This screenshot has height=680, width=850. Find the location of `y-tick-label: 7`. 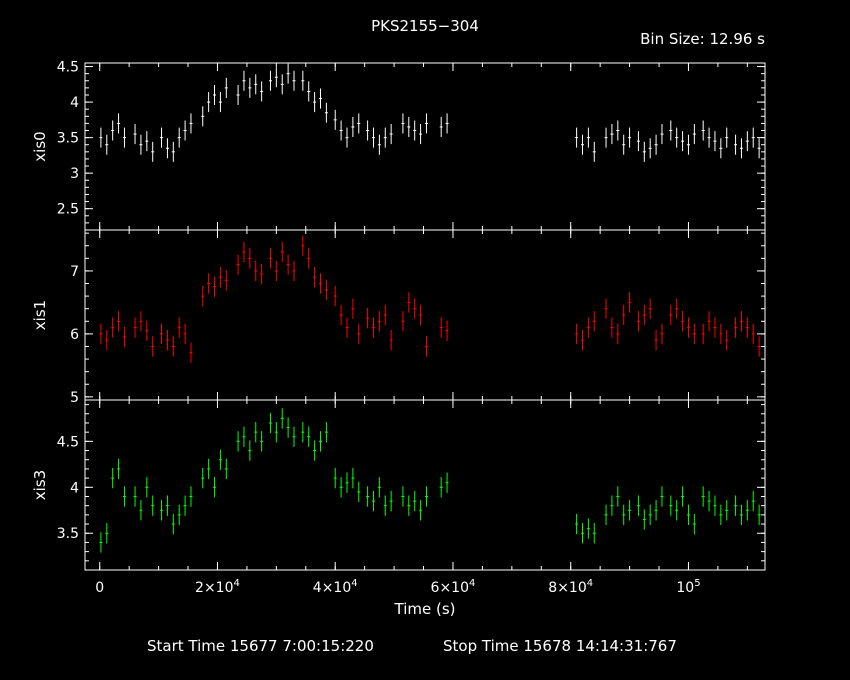

y-tick-label: 7 is located at coordinates (74, 272).